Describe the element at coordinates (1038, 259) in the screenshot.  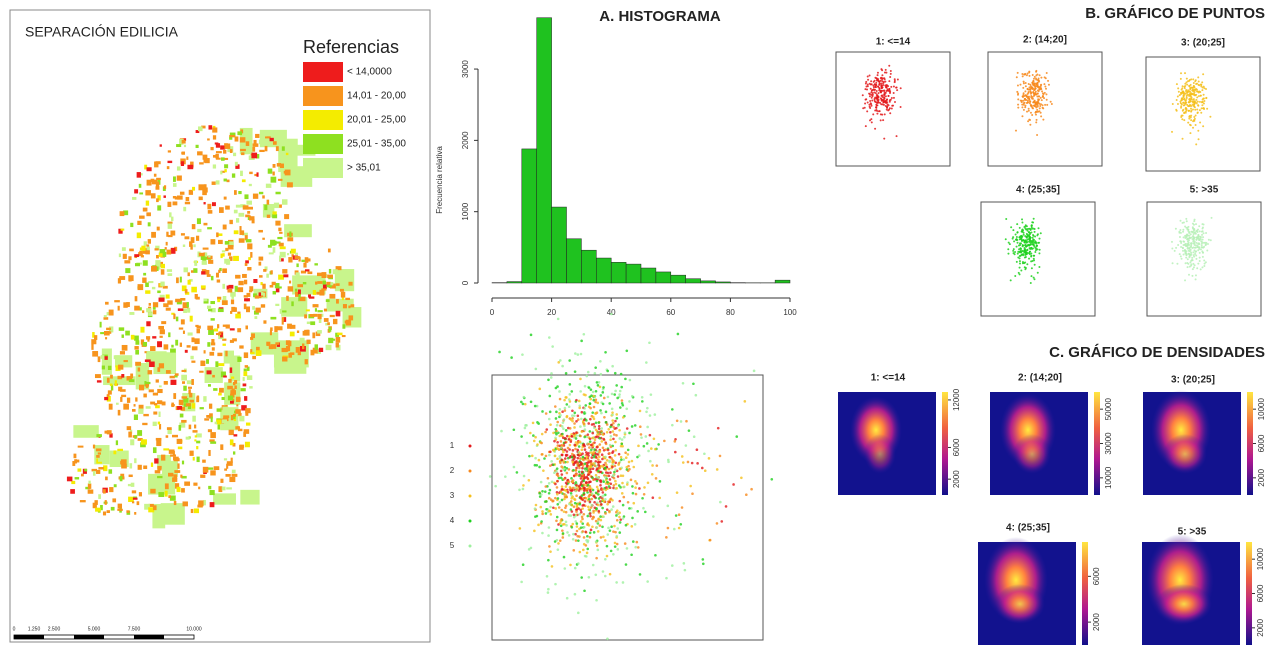
I see `panel-frame` at that location.